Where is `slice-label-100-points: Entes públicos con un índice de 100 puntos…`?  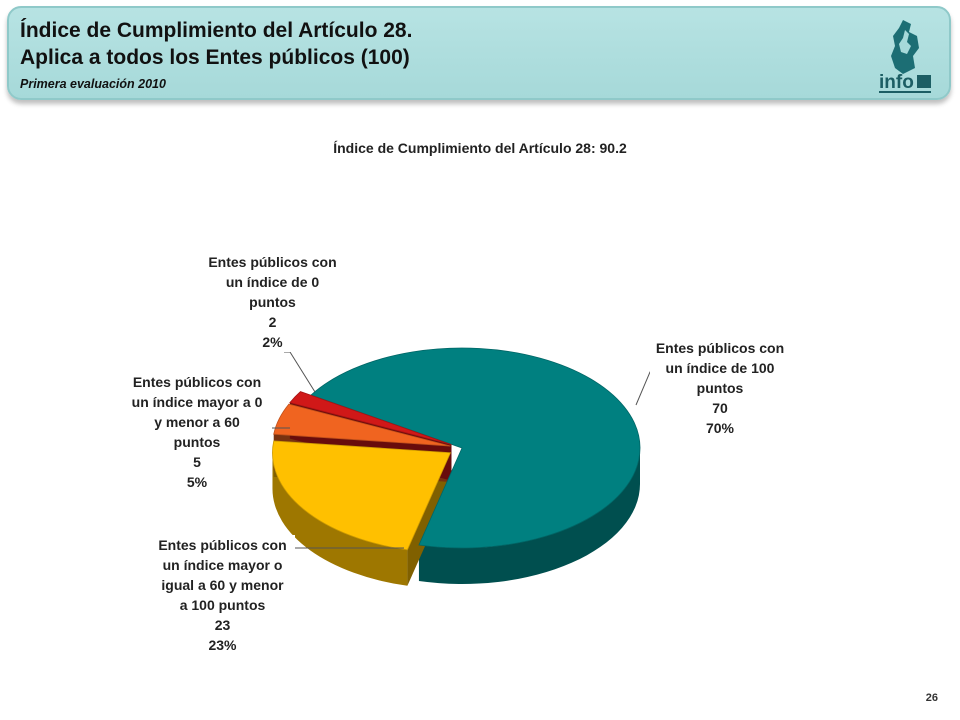 slice-label-100-points: Entes públicos con un índice de 100 puntos… is located at coordinates (720, 388).